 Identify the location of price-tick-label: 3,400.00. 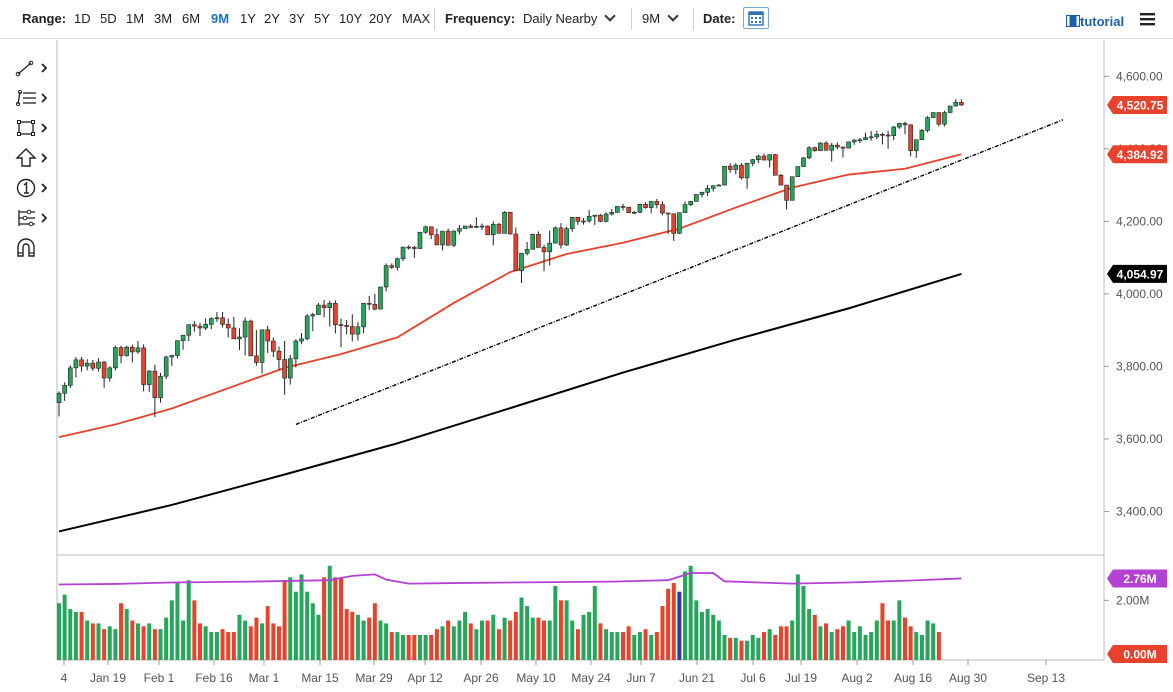
(1139, 511).